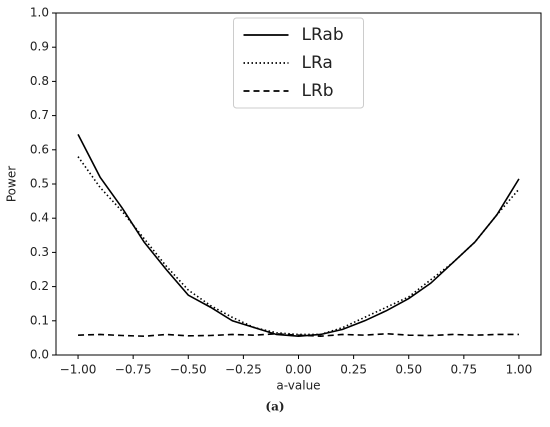  Describe the element at coordinates (323, 35) in the screenshot. I see `legend-label: LRab` at that location.